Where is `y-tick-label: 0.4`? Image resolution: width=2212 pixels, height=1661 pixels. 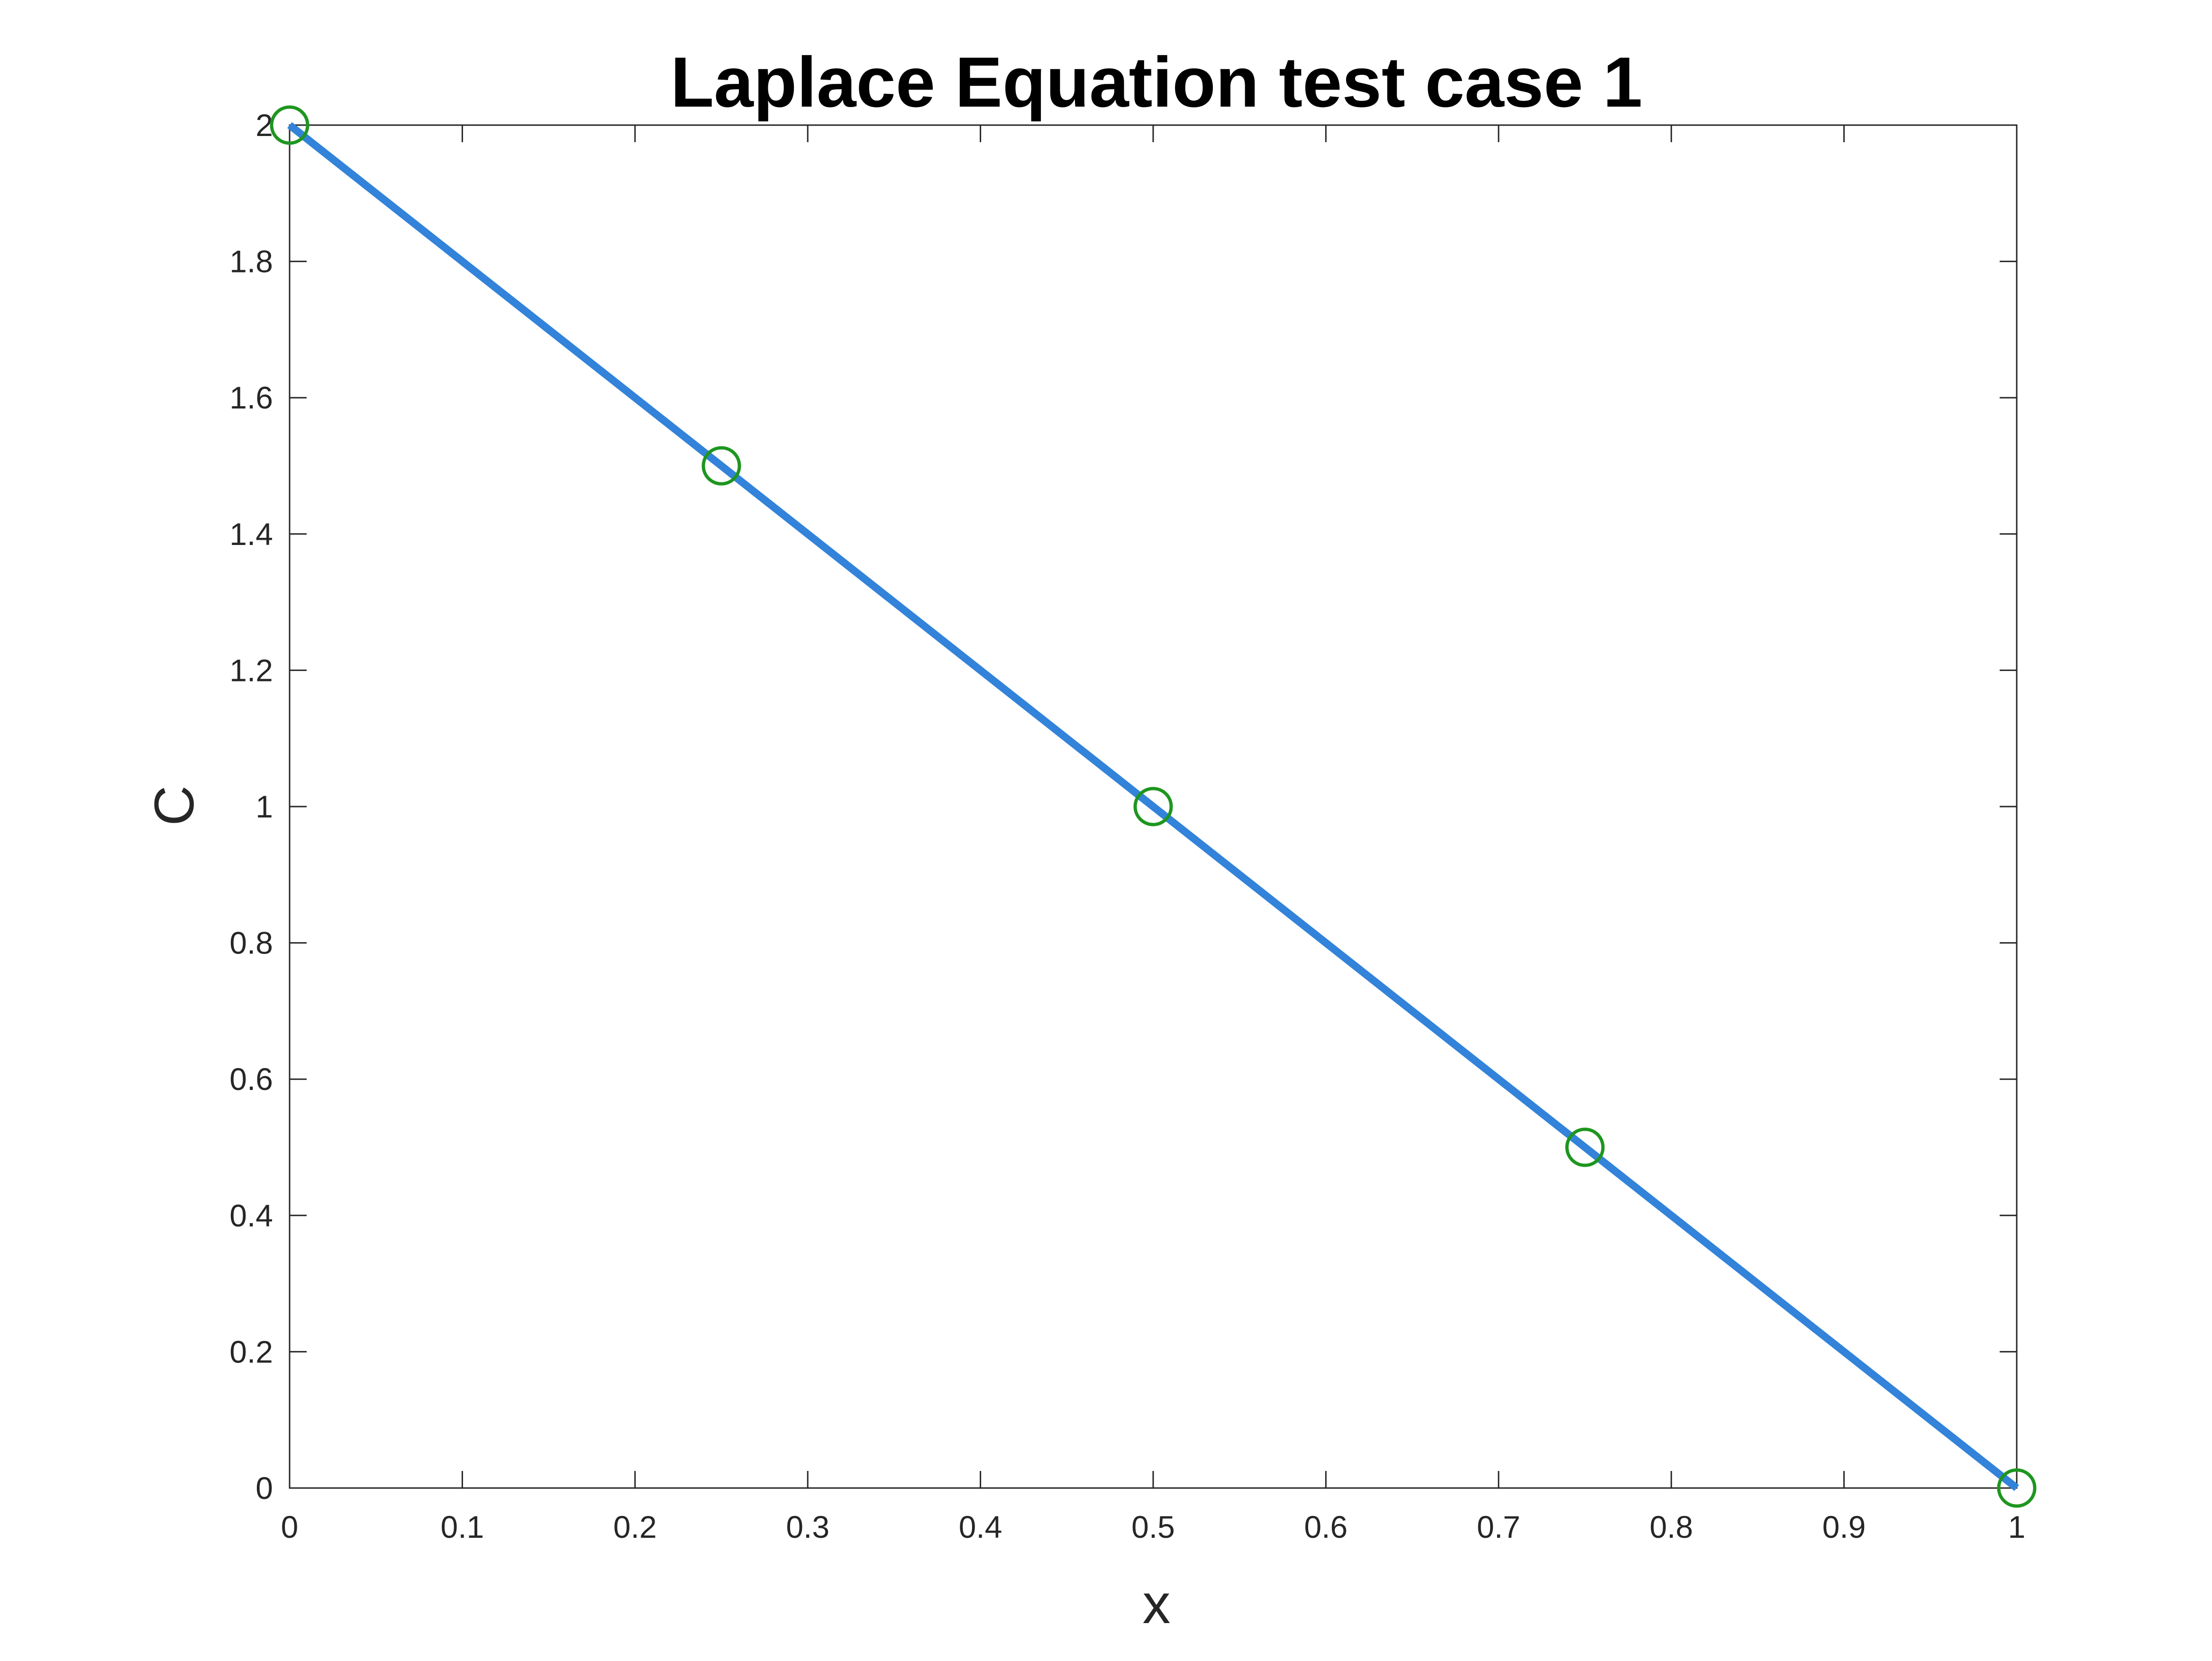
y-tick-label: 0.4 is located at coordinates (251, 1216).